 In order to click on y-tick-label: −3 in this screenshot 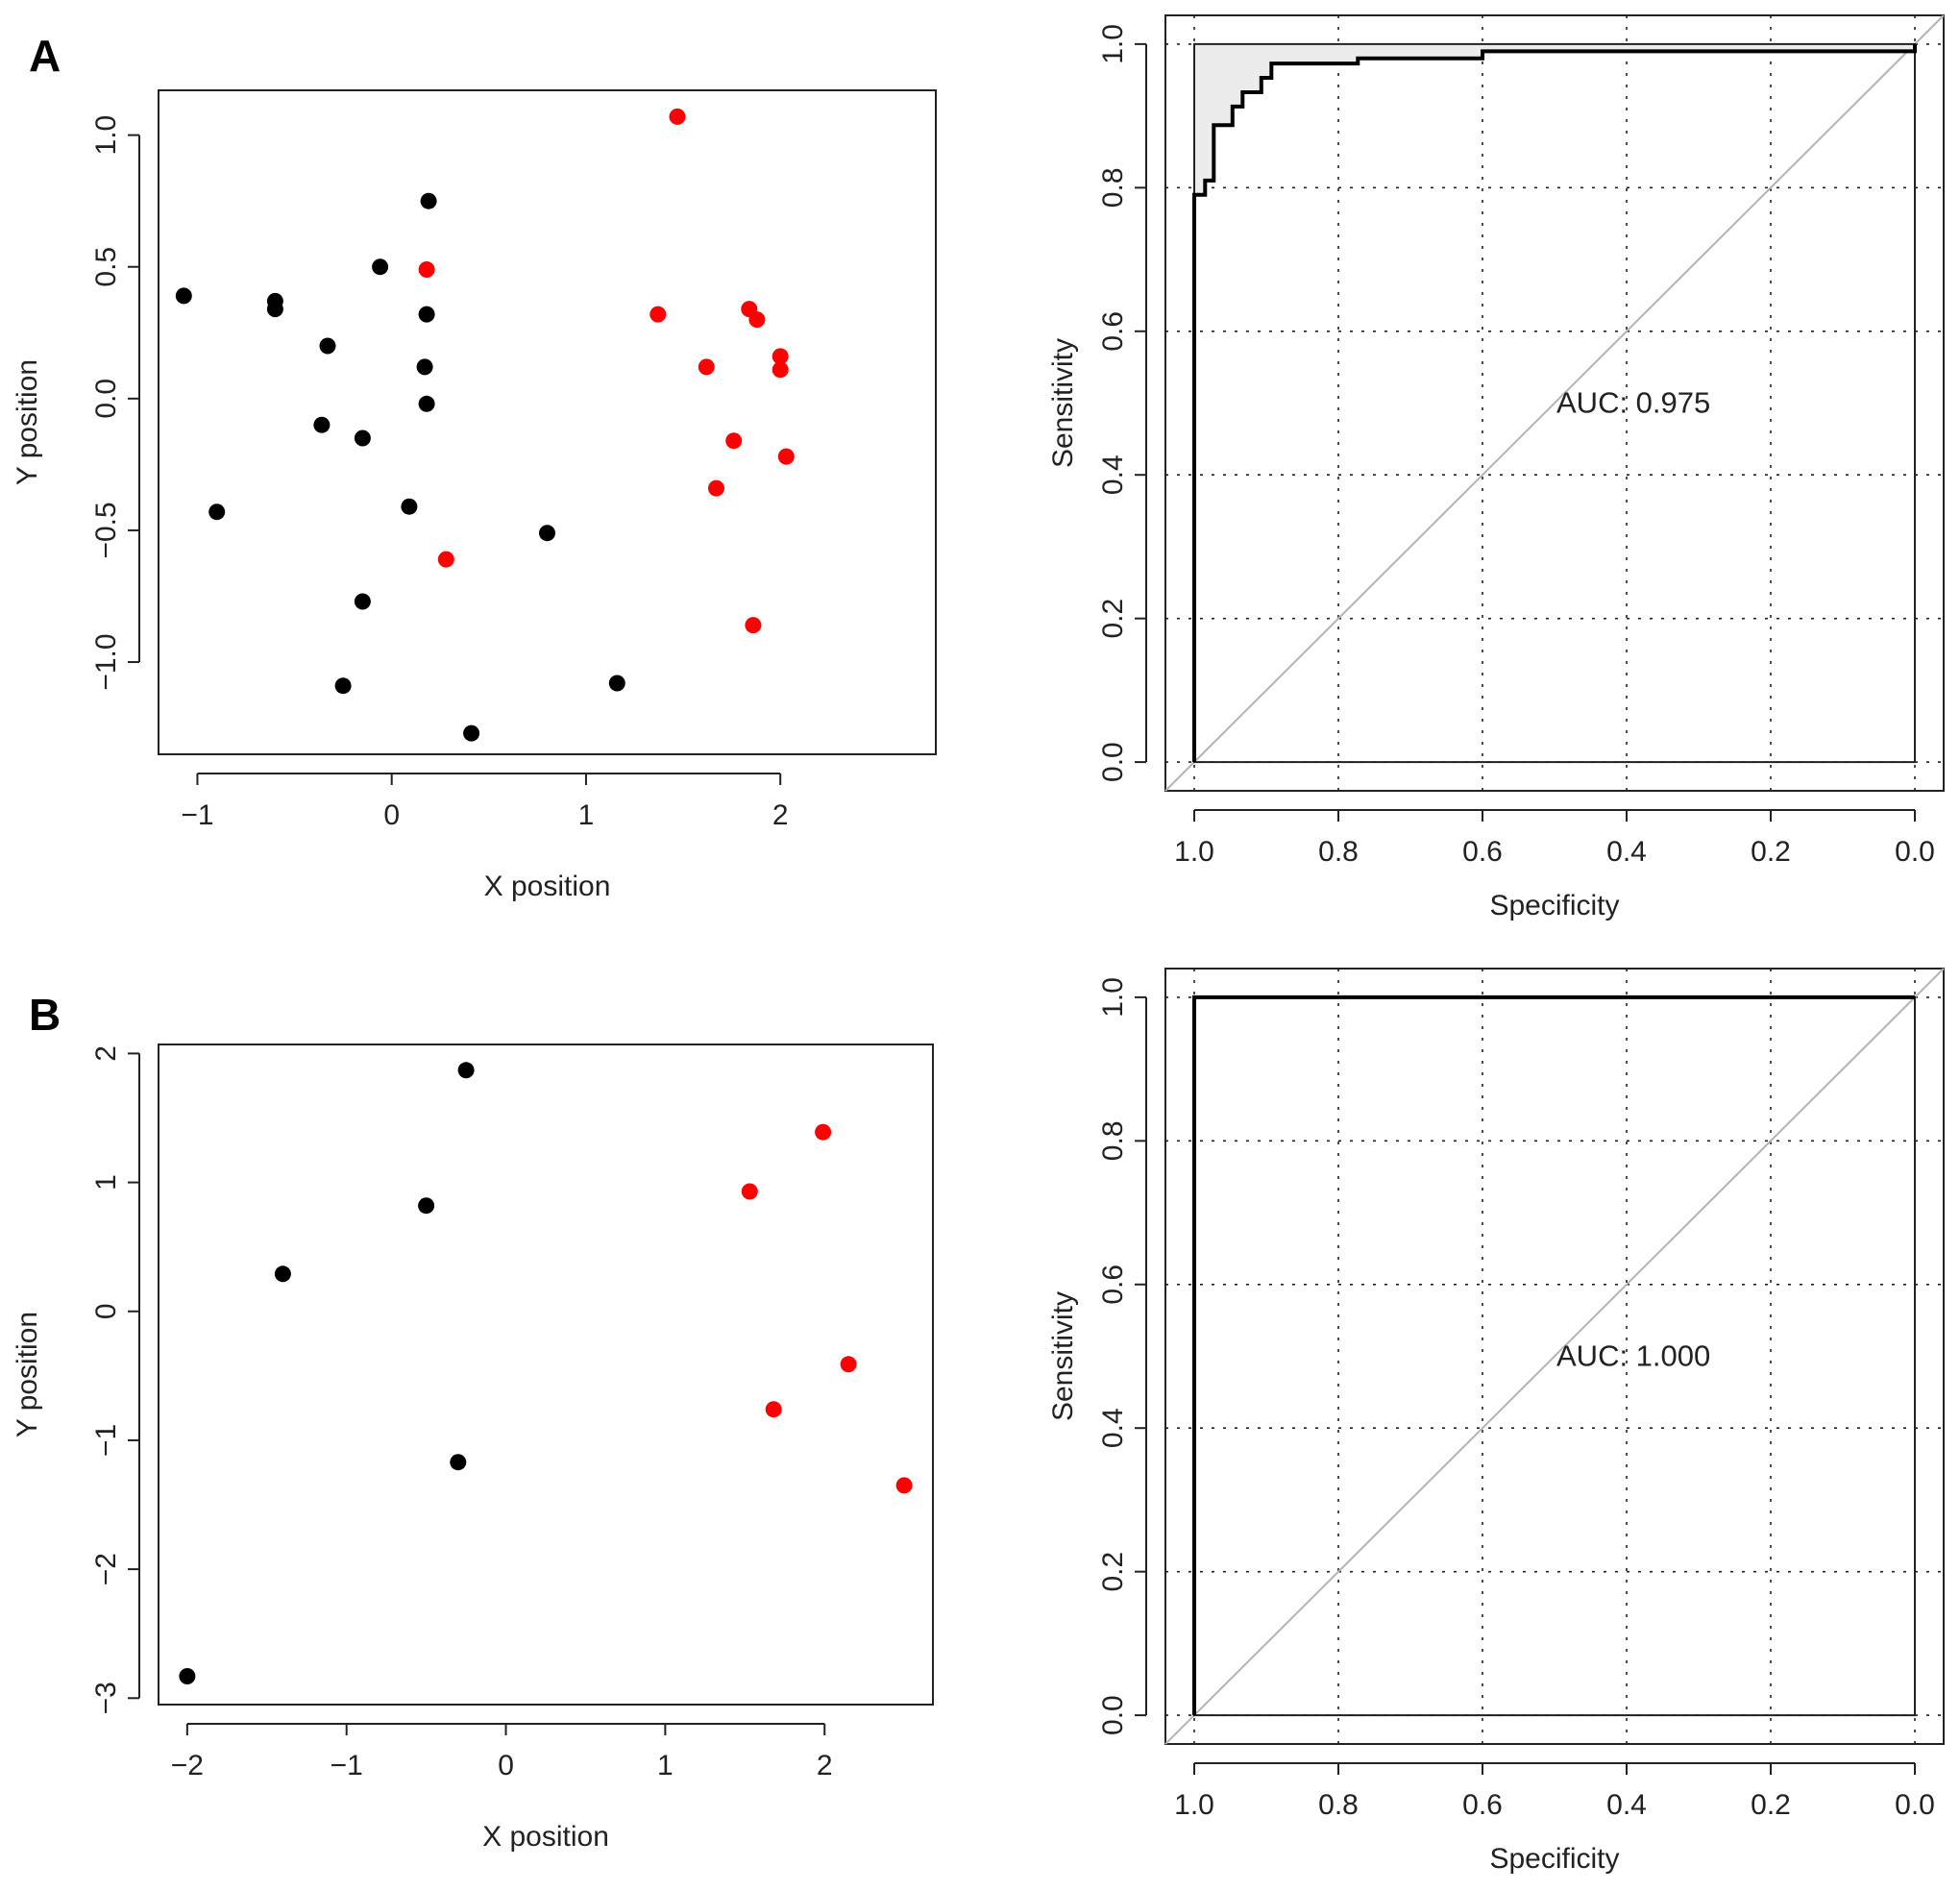, I will do `click(106, 1698)`.